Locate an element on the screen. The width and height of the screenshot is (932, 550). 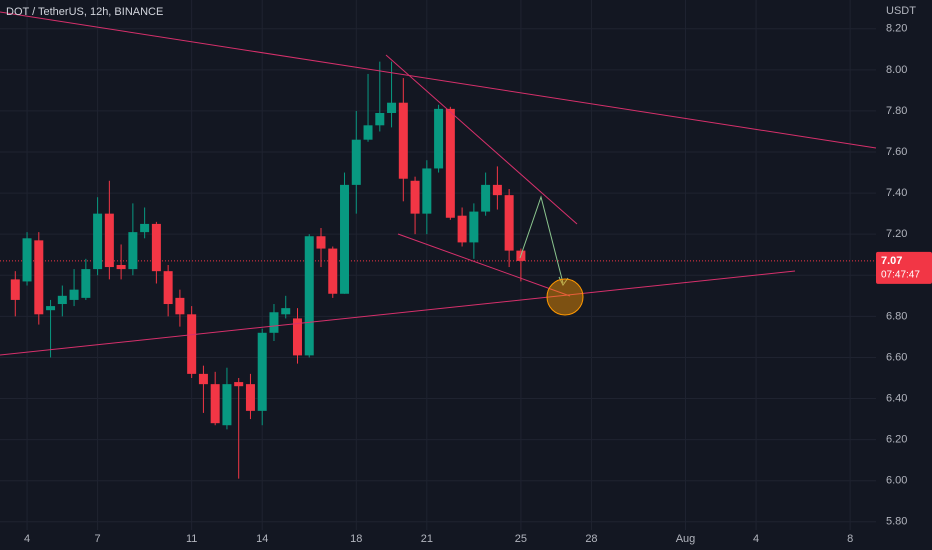
y-tick-label: 5.80 is located at coordinates (896, 522).